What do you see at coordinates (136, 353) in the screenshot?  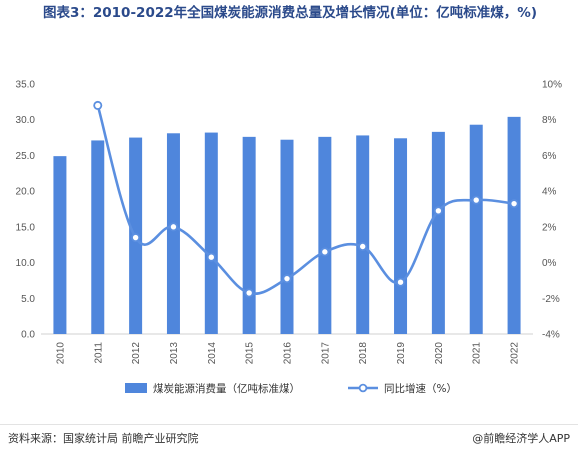 I see `x-tick-label: 2012` at bounding box center [136, 353].